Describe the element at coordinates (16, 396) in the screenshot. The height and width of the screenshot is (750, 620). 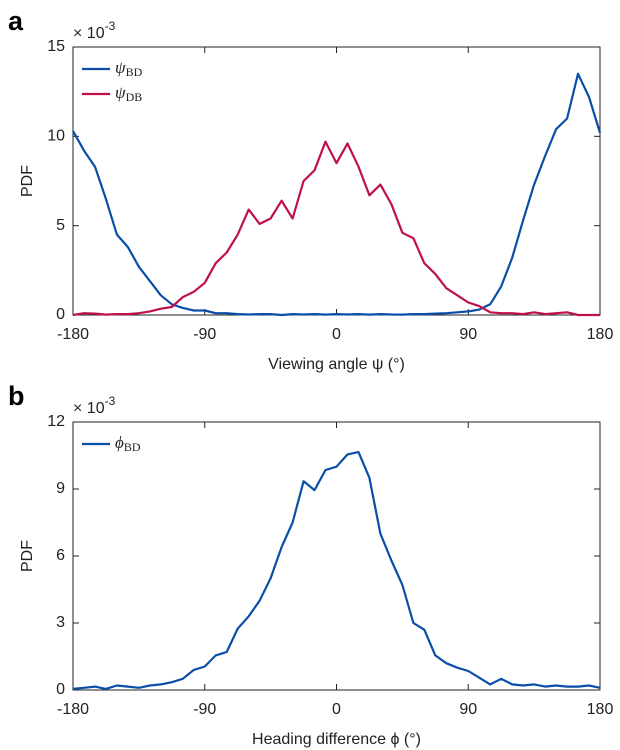
I see `panel-label: b` at that location.